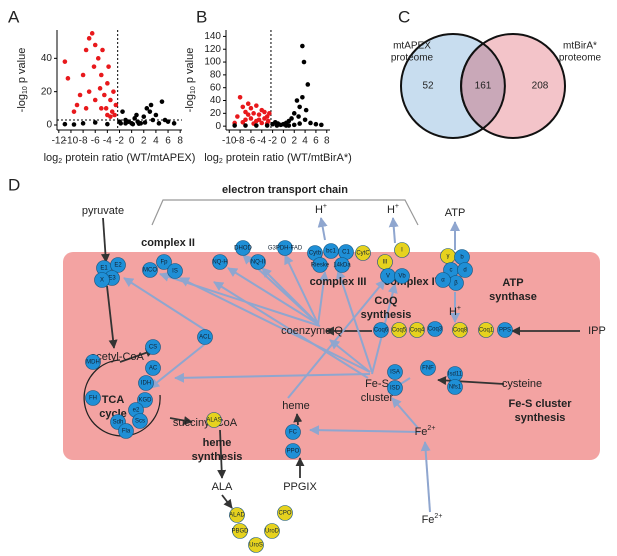 The width and height of the screenshot is (617, 556). Describe the element at coordinates (397, 206) in the screenshot. I see `label-sup: +` at that location.